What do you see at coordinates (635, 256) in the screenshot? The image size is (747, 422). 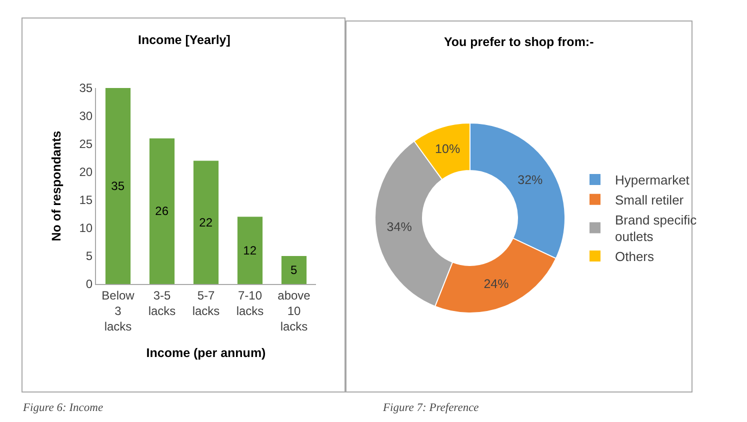 I see `legend-label: Others` at bounding box center [635, 256].